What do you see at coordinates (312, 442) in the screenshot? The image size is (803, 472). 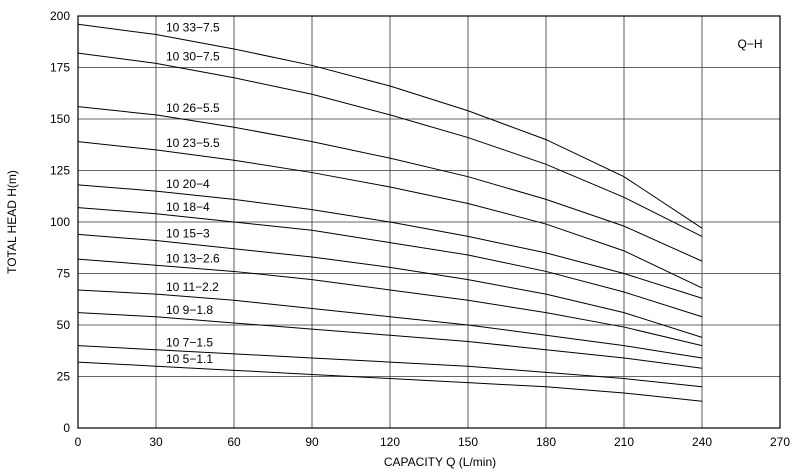 I see `x-tick-label: 90` at bounding box center [312, 442].